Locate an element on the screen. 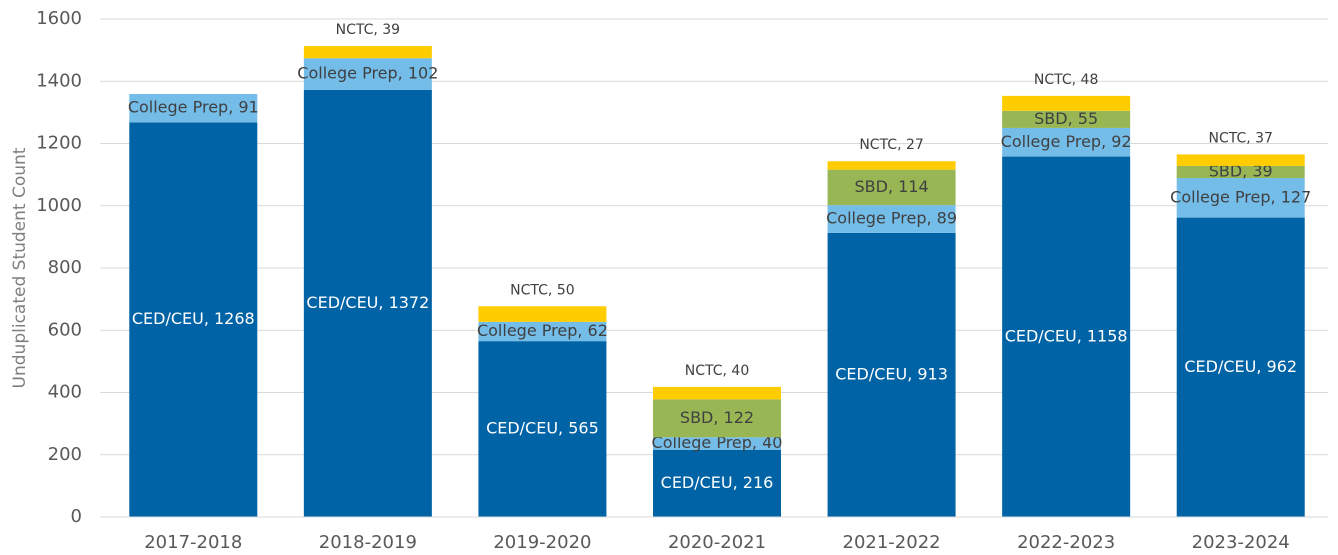 The width and height of the screenshot is (1338, 555). data-label: College Prep, 91 is located at coordinates (193, 107).